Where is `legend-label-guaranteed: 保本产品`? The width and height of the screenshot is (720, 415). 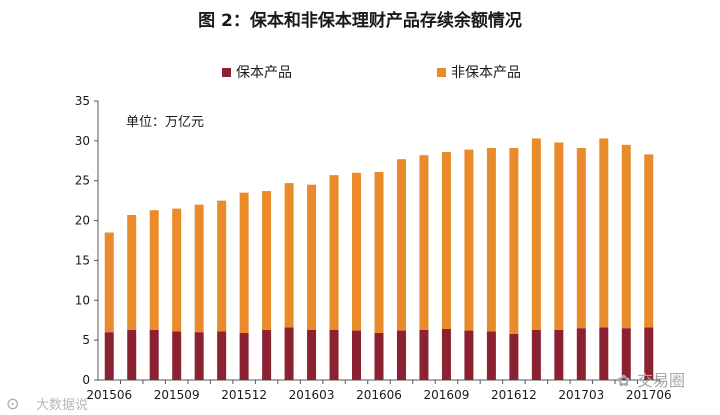
legend-label-guaranteed: 保本产品 is located at coordinates (264, 73).